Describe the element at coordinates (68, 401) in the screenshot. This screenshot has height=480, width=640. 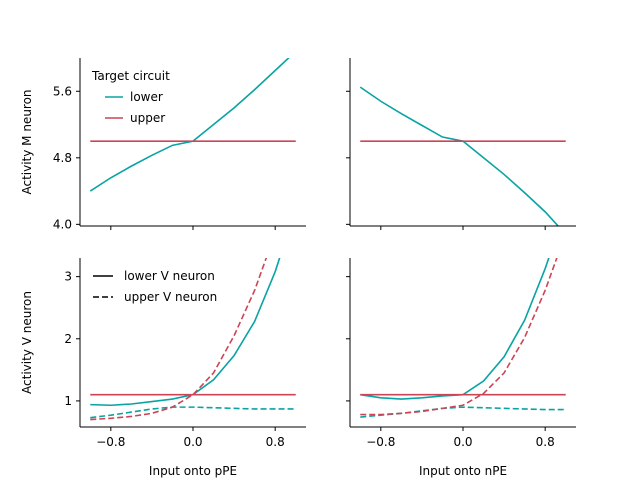
I see `y-tick-label: 1` at that location.